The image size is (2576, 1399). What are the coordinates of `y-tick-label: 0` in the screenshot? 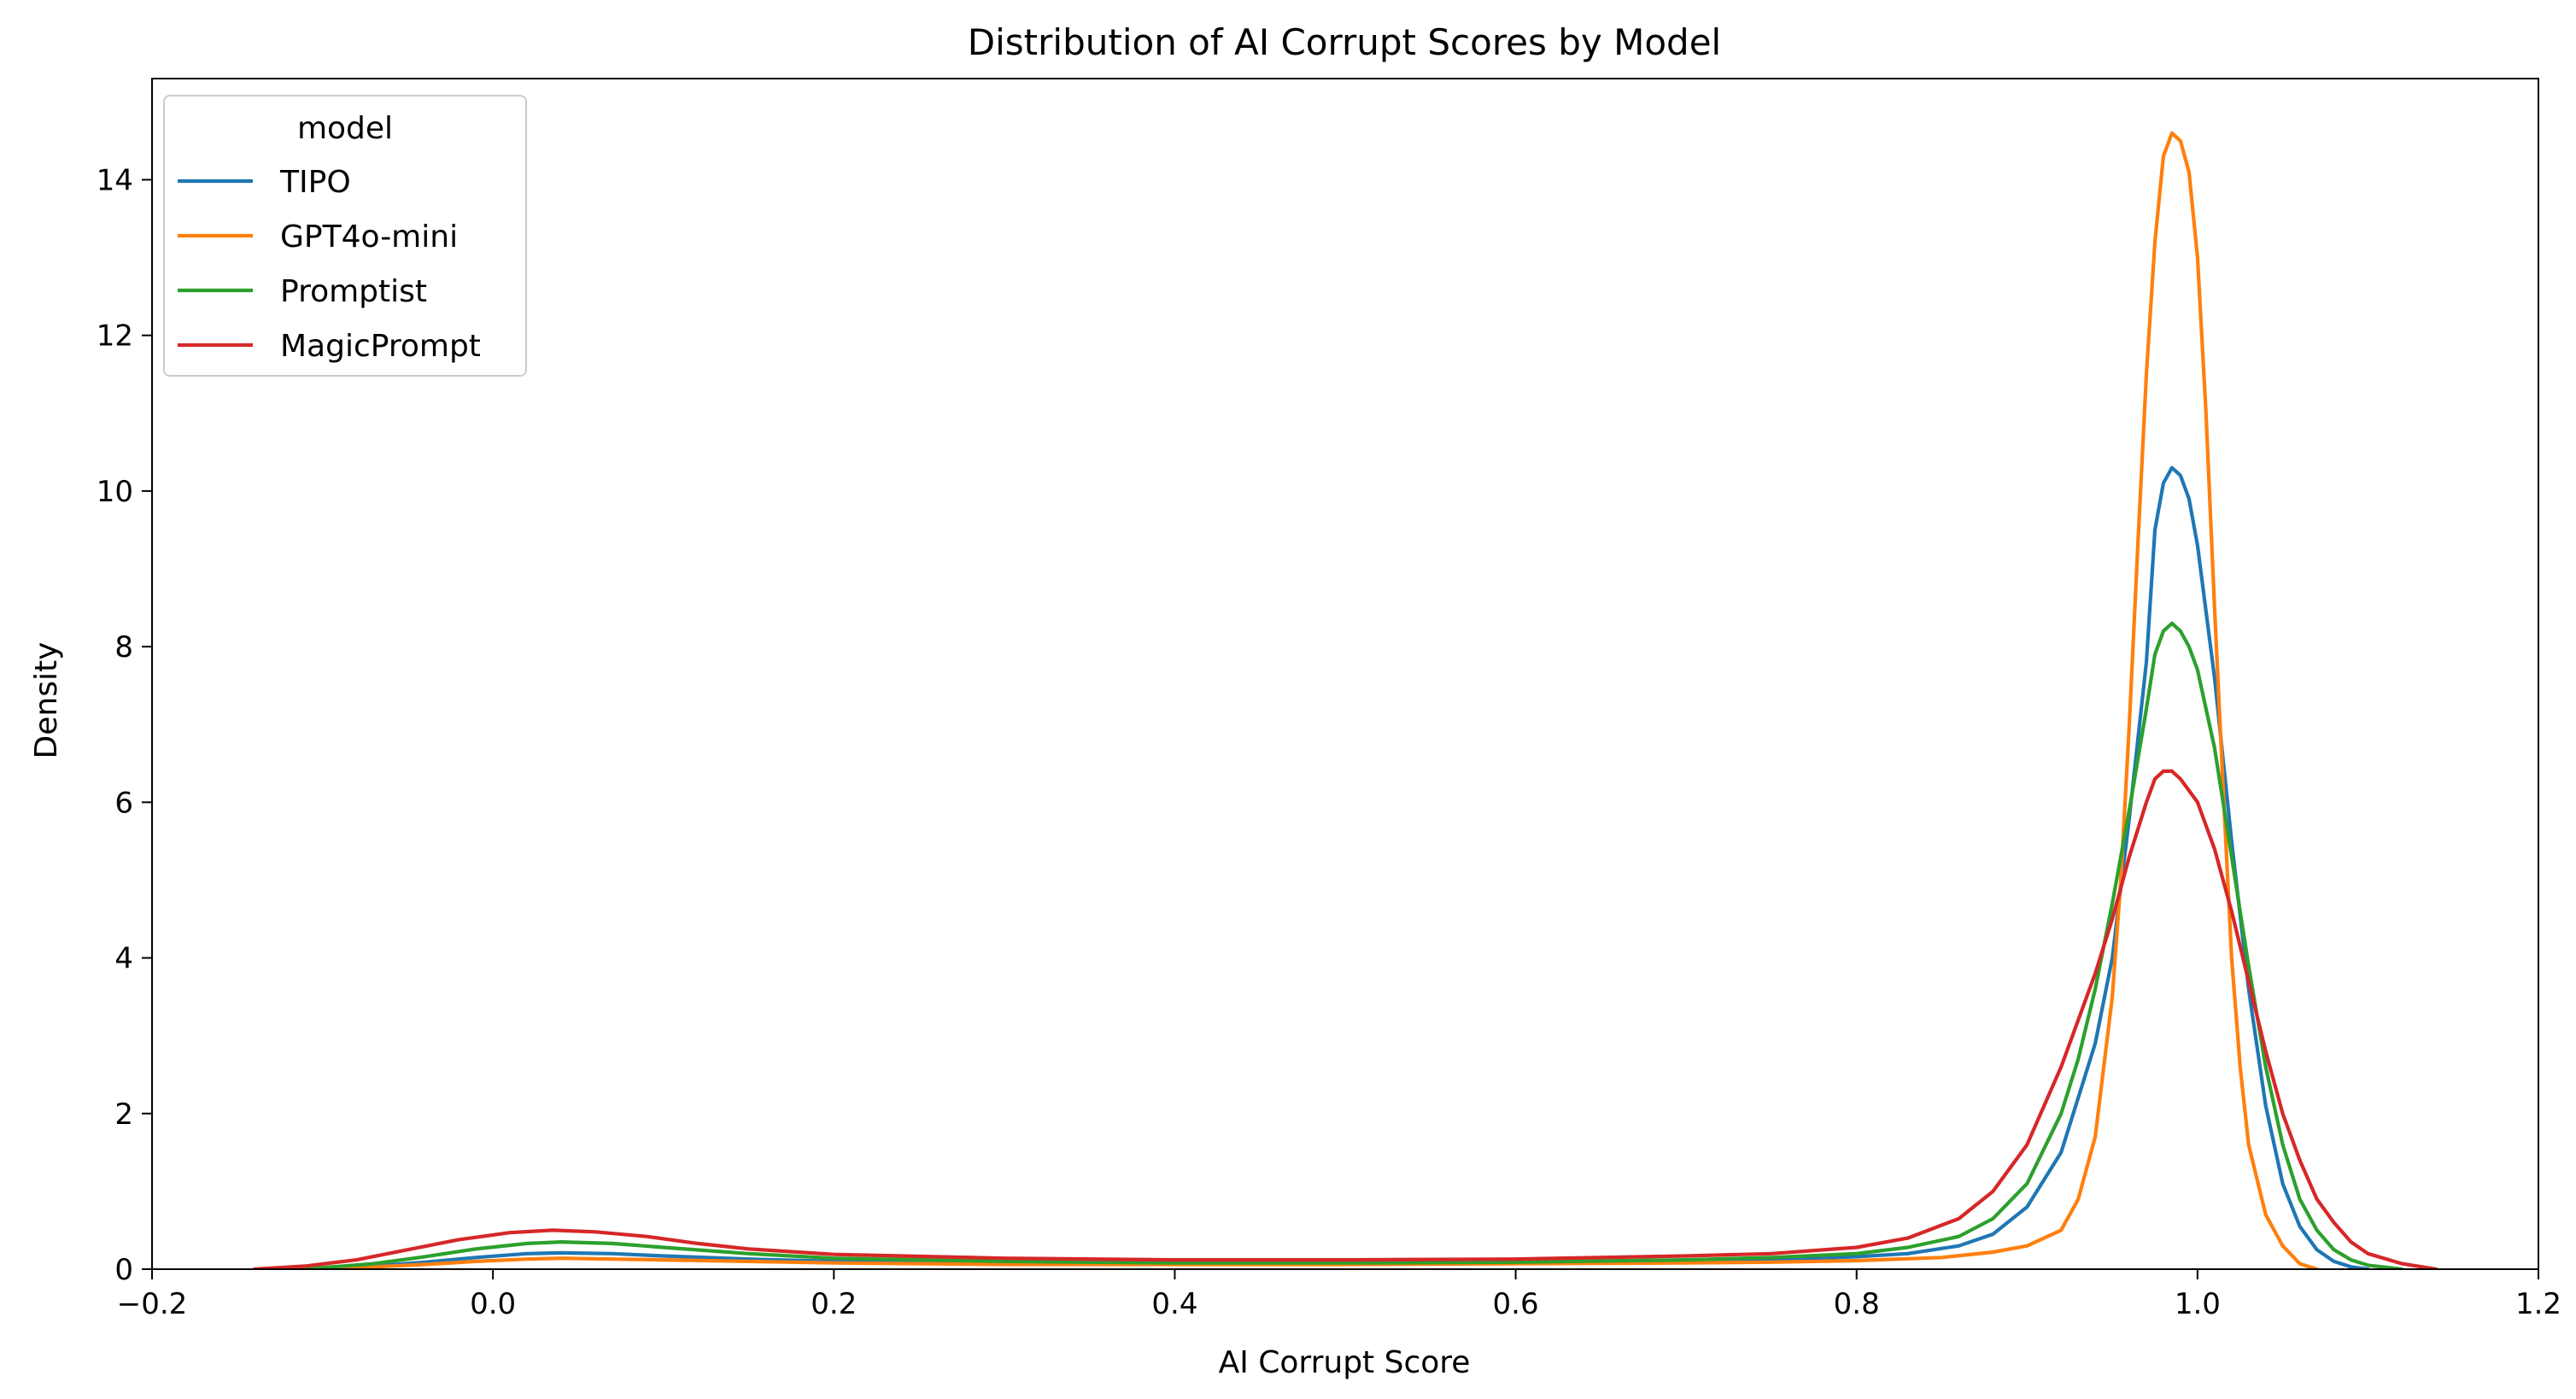 It's located at (123, 1270).